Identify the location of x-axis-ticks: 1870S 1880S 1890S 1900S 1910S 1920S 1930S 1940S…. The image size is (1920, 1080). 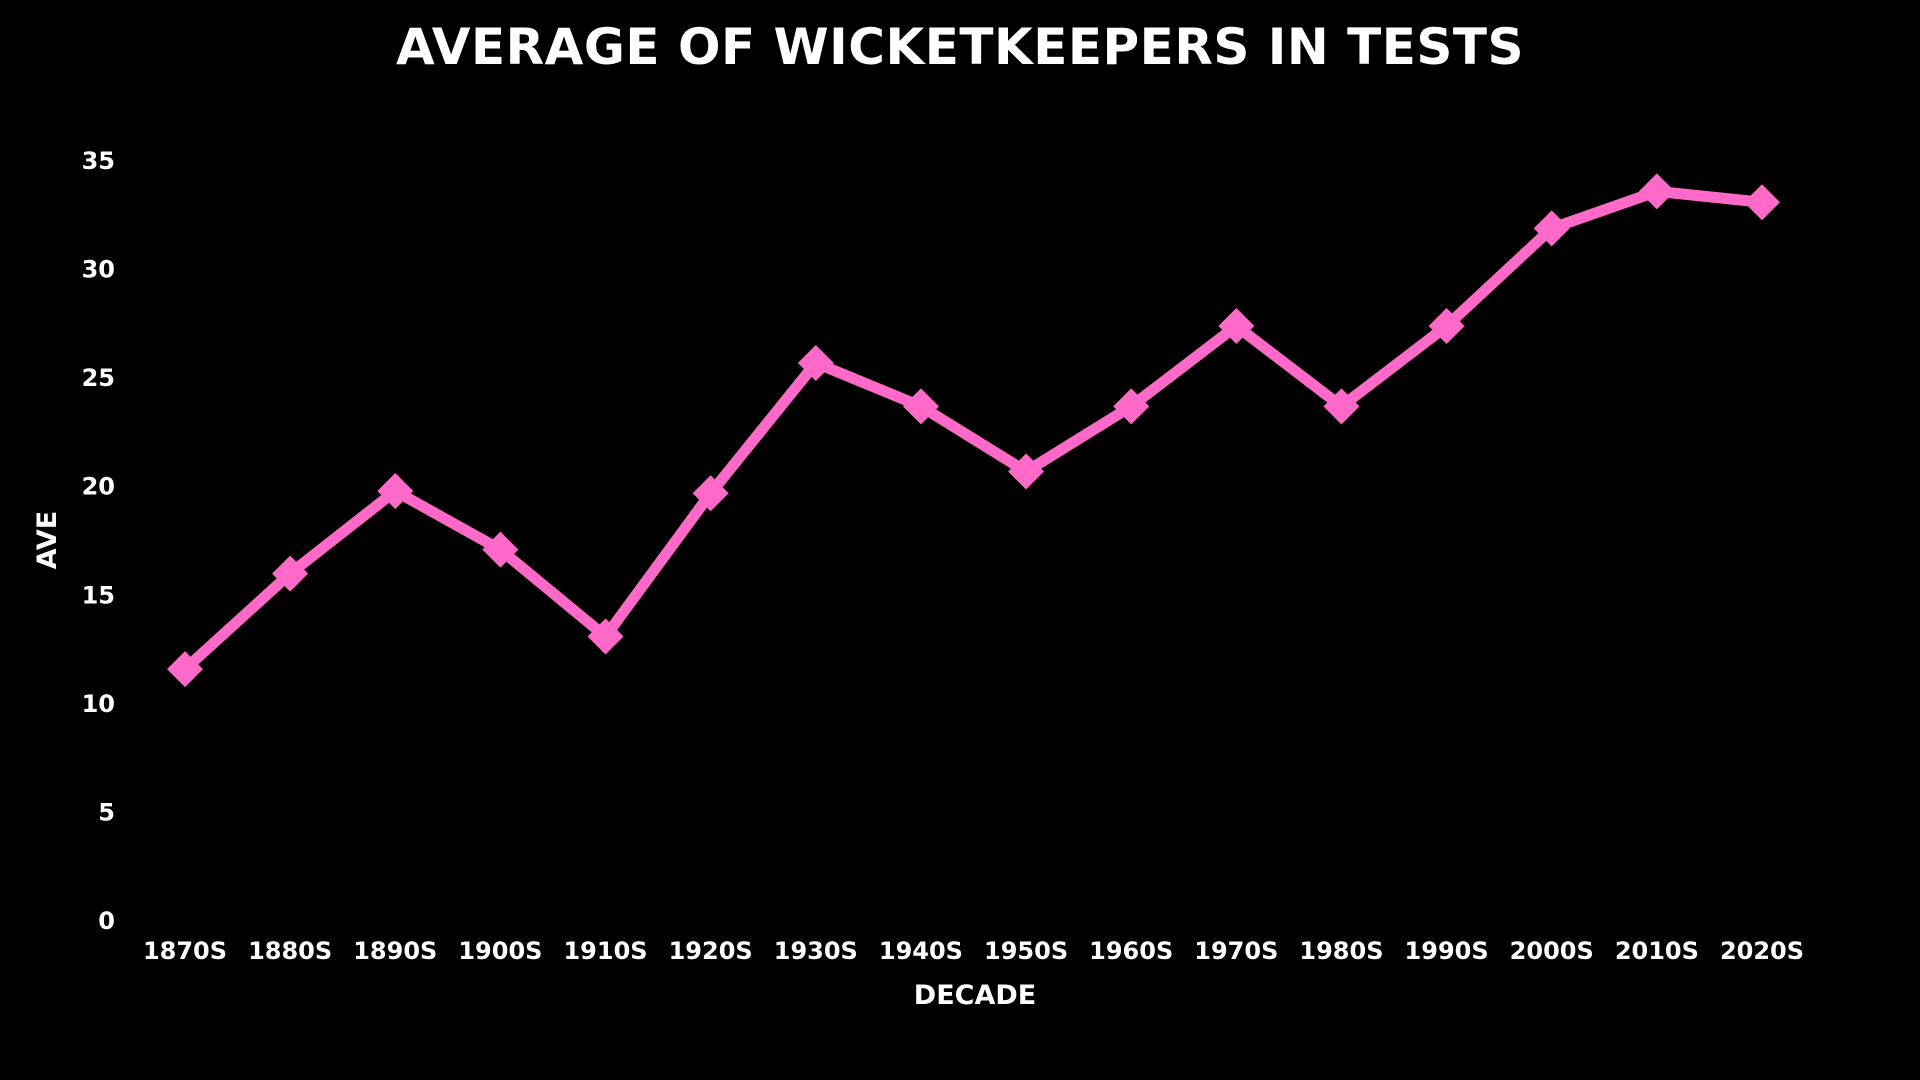
(973, 951).